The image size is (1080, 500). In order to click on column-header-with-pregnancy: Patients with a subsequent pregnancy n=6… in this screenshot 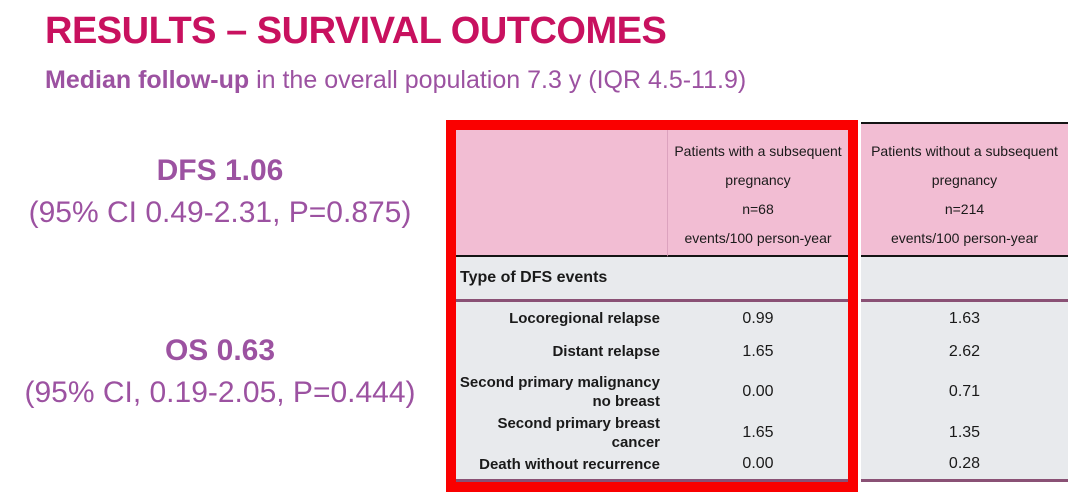, I will do `click(758, 189)`.